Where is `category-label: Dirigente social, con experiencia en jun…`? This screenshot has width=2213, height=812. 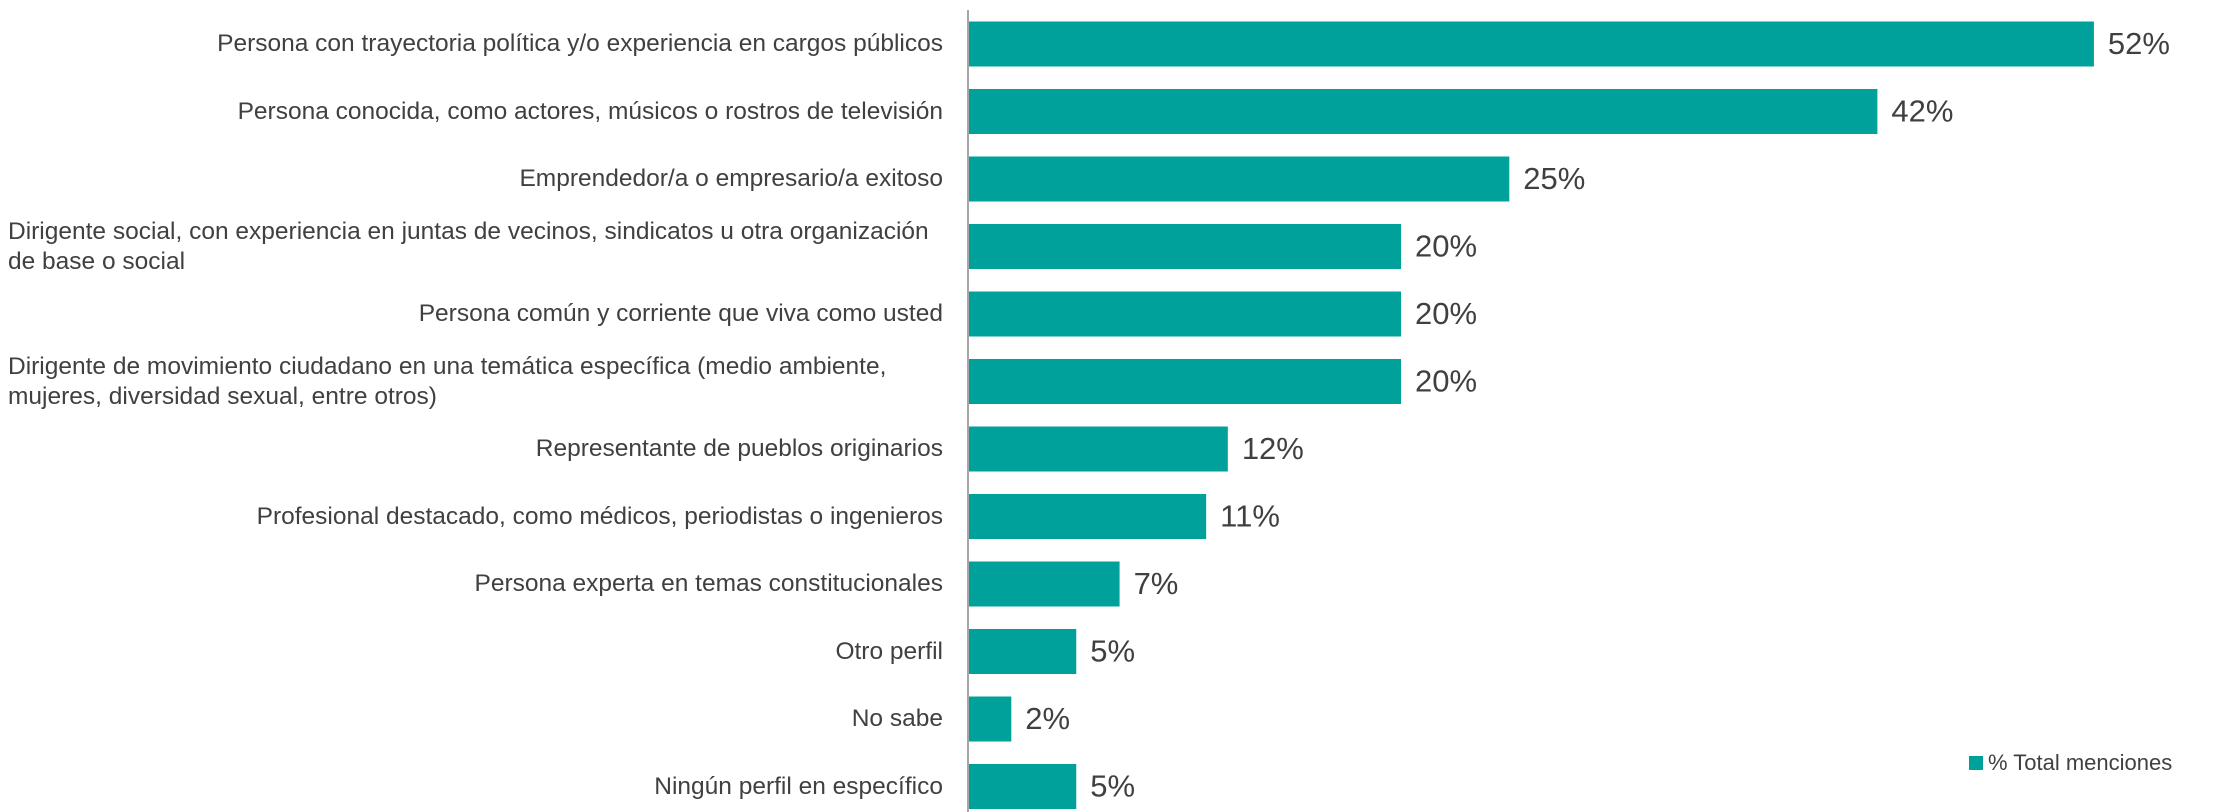
category-label: Dirigente social, con experiencia en jun… is located at coordinates (475, 246).